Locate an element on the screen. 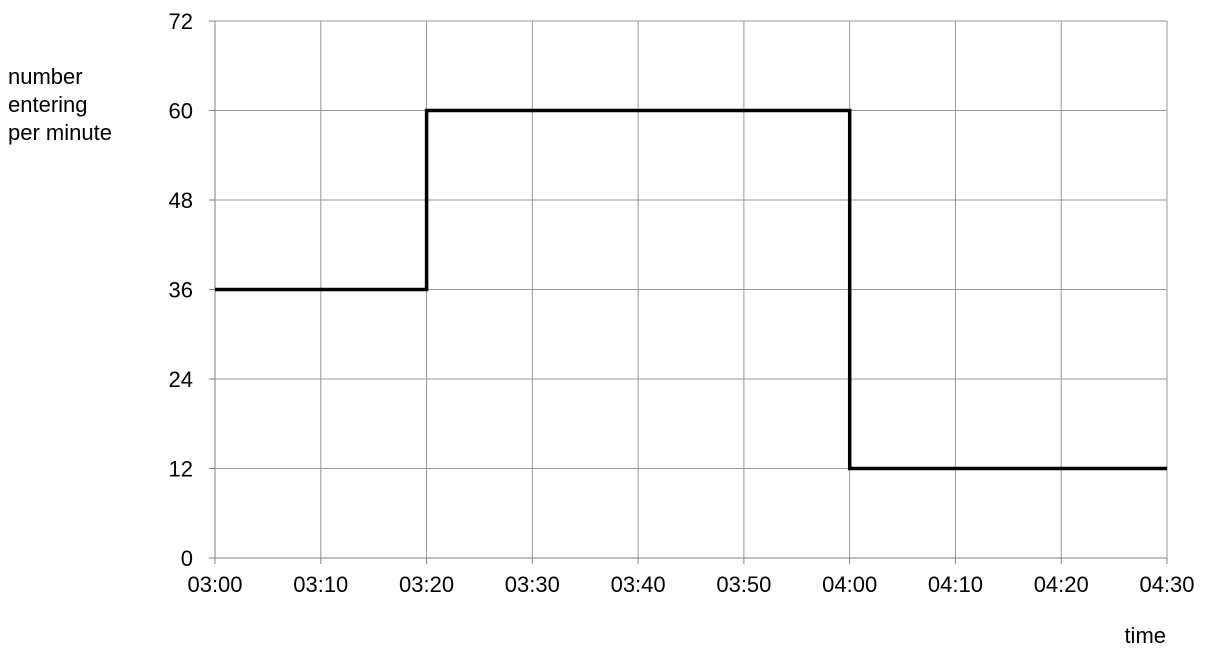 The height and width of the screenshot is (655, 1210). x-tick-label: 03:30 is located at coordinates (532, 584).